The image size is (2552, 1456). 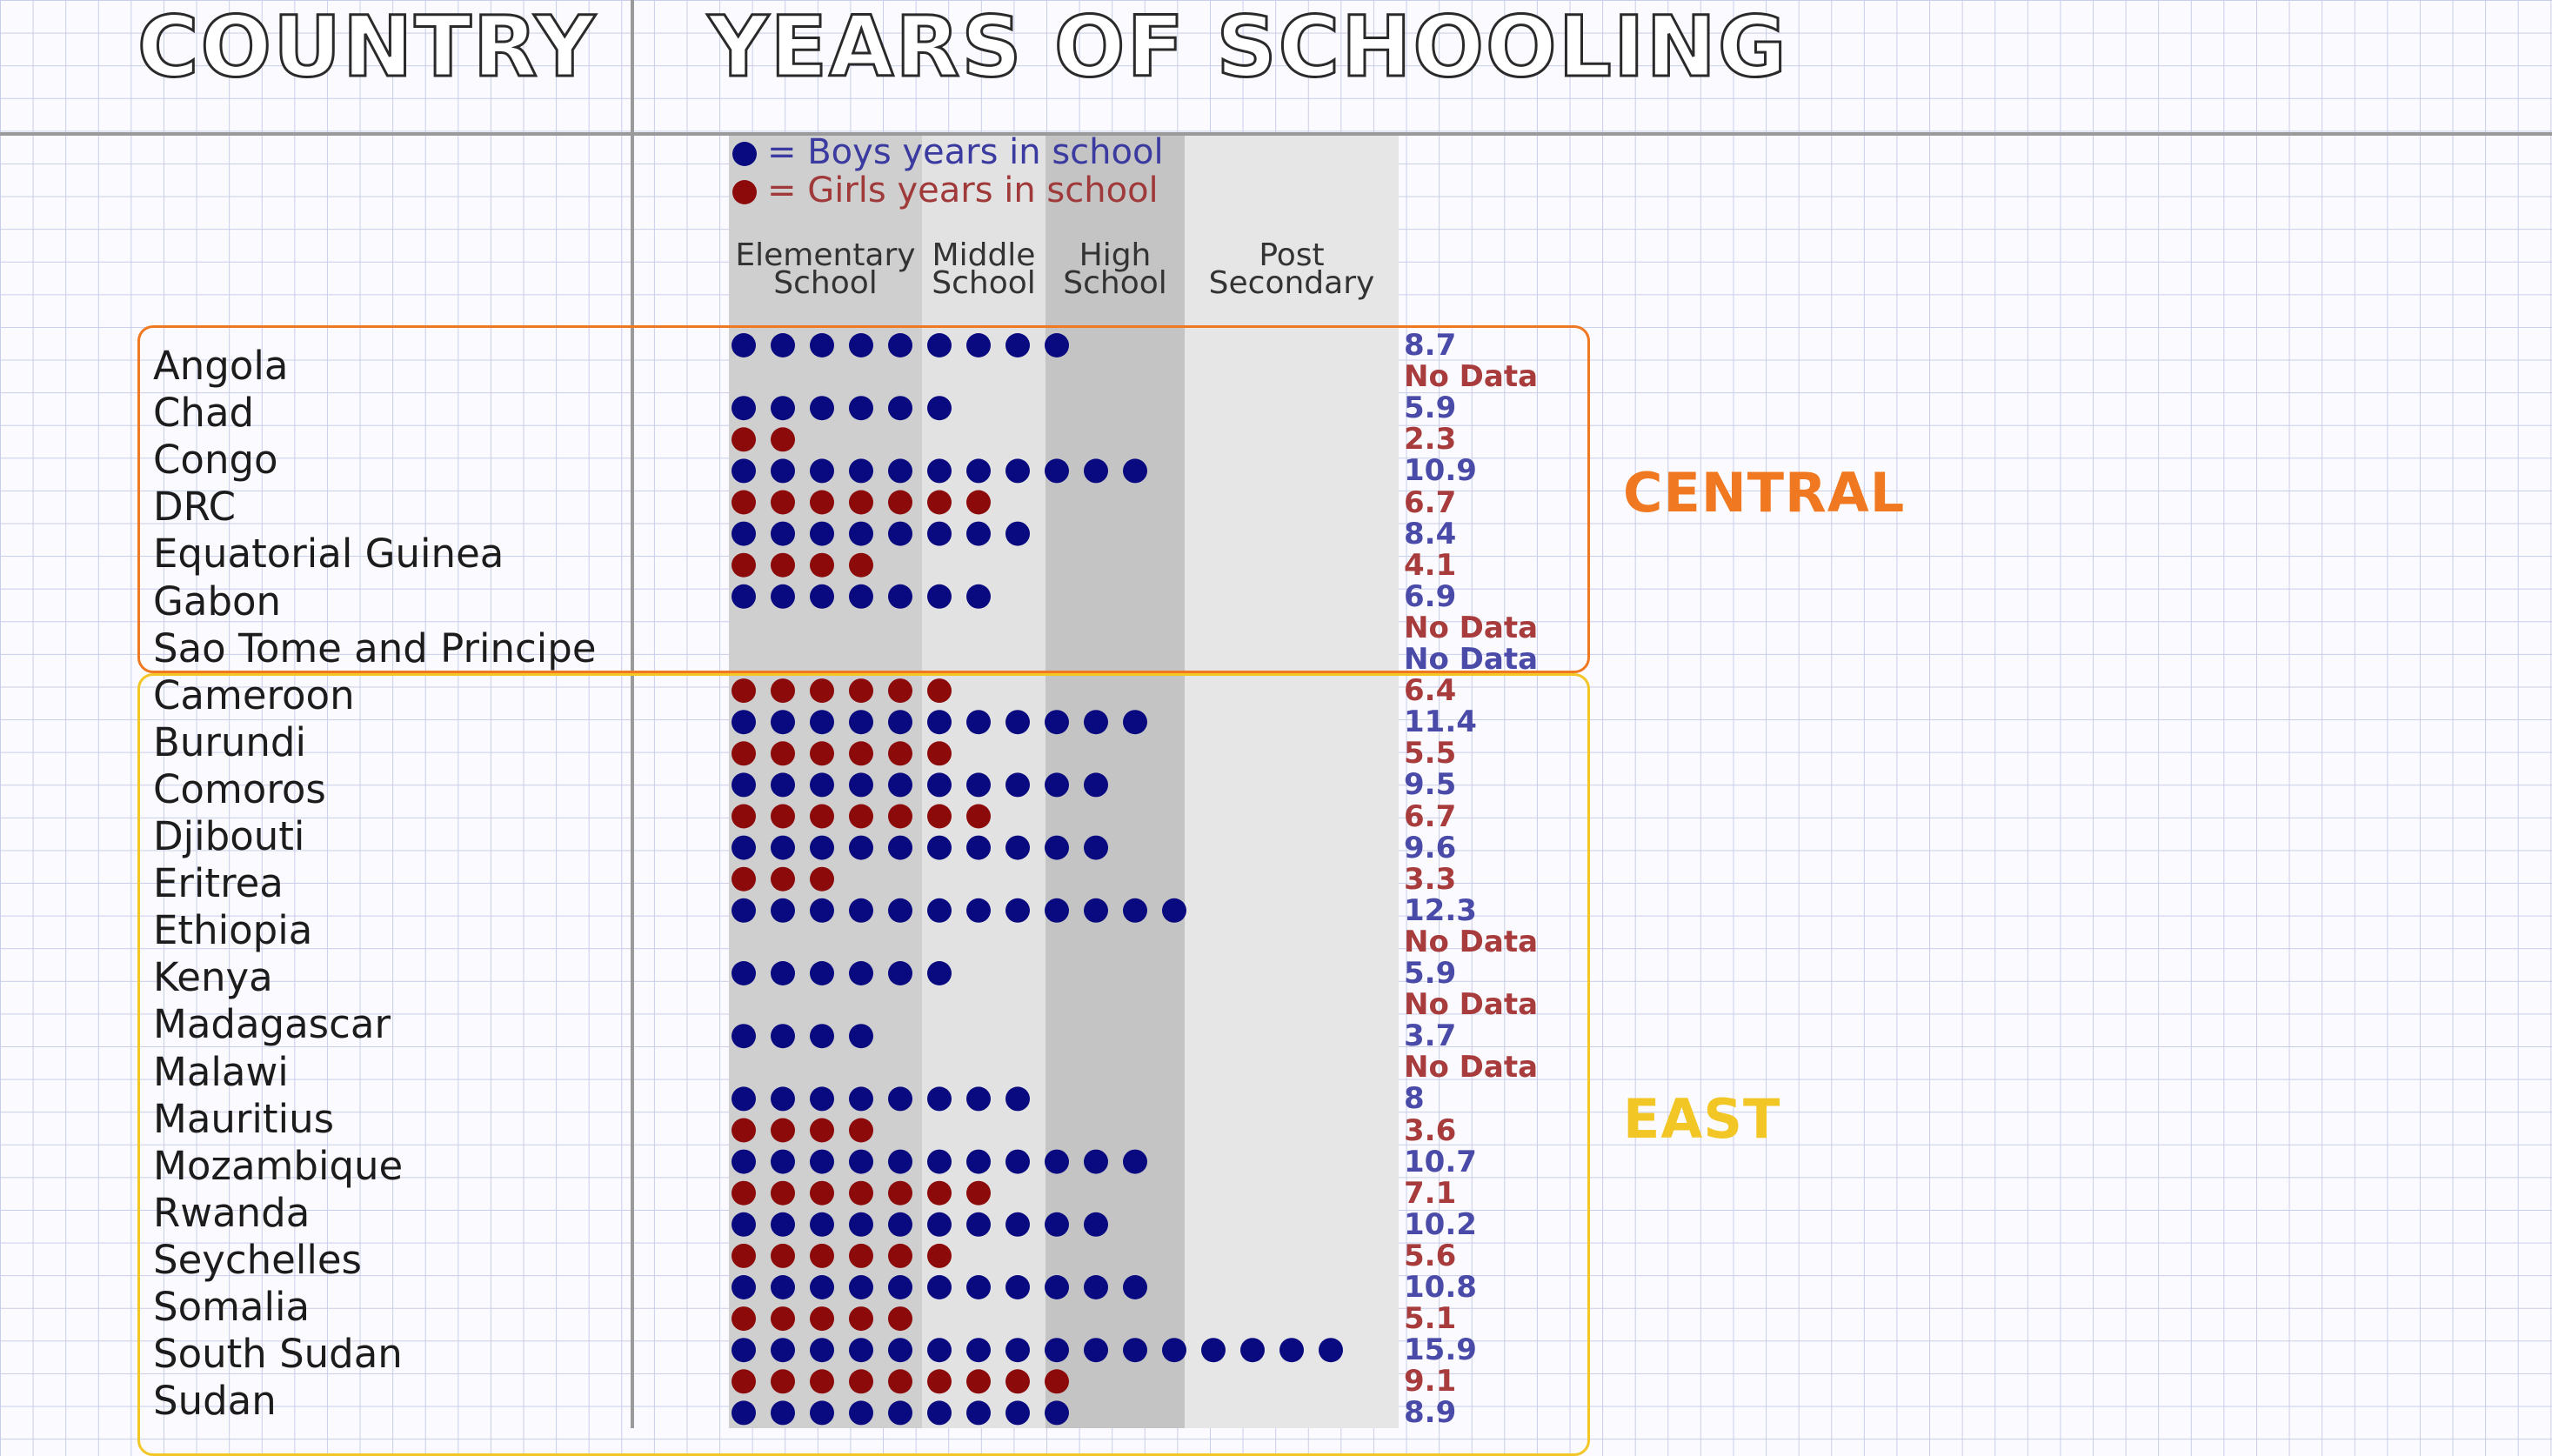 What do you see at coordinates (1764, 492) in the screenshot?
I see `region-central-label: CENTRAL` at bounding box center [1764, 492].